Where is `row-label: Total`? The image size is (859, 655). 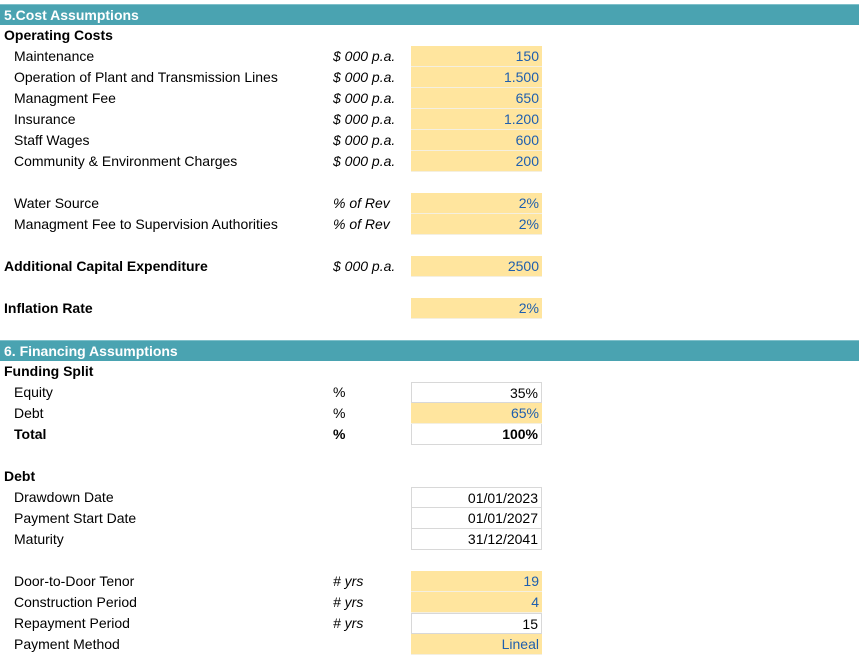
row-label: Total is located at coordinates (30, 434).